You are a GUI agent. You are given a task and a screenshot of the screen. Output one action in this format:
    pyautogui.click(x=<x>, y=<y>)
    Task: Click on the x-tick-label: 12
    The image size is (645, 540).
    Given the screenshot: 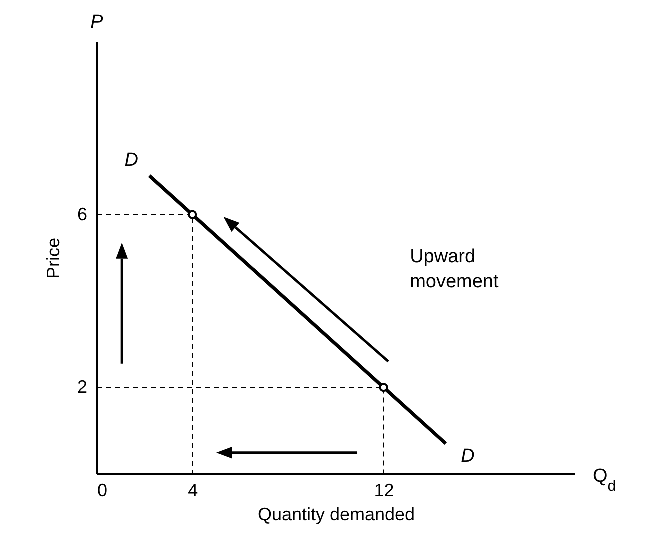 What is the action you would take?
    pyautogui.click(x=384, y=490)
    